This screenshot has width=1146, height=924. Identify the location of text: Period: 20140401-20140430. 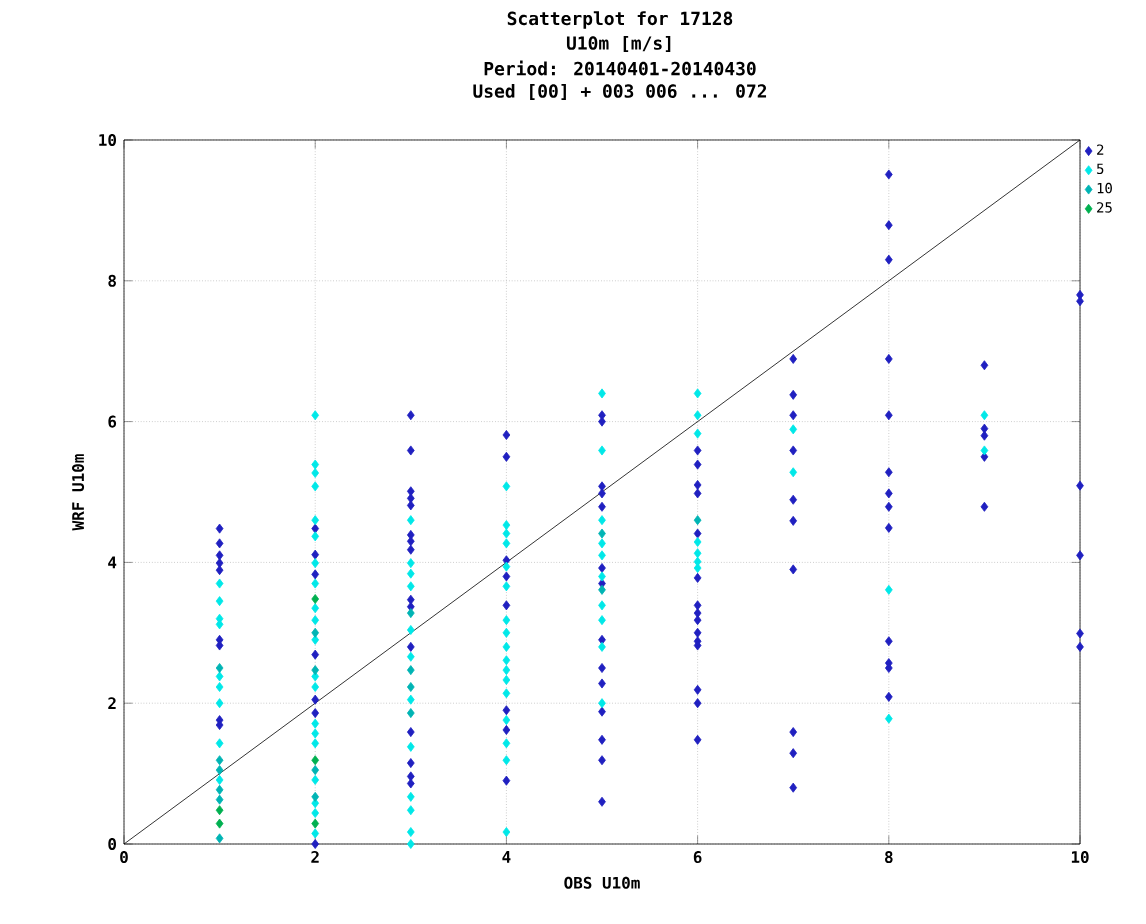
(620, 68).